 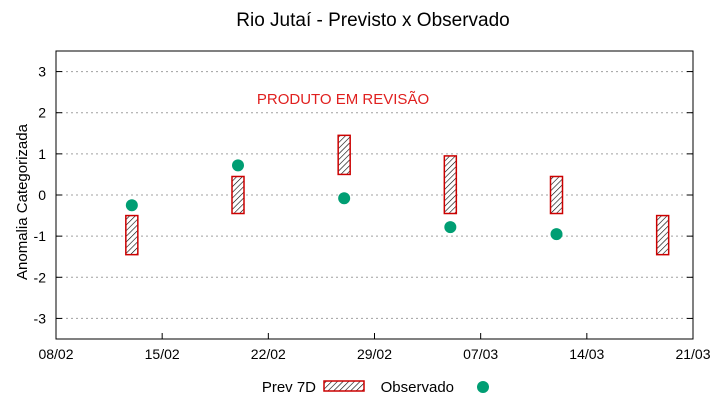 What do you see at coordinates (374, 354) in the screenshot?
I see `x-tick-label: 29/02` at bounding box center [374, 354].